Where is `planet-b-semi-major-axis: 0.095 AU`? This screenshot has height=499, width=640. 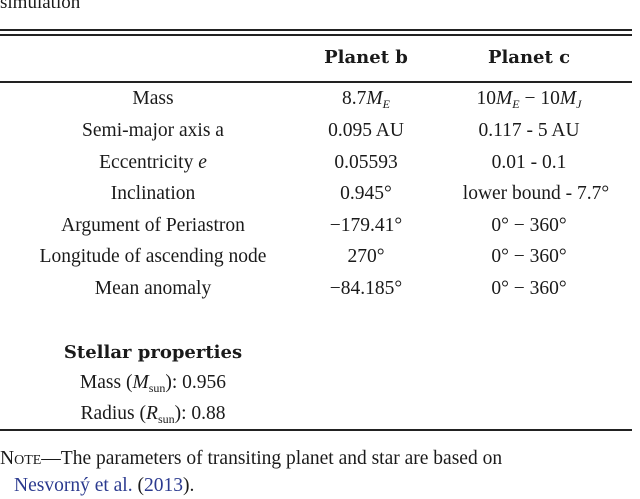 planet-b-semi-major-axis: 0.095 AU is located at coordinates (366, 130).